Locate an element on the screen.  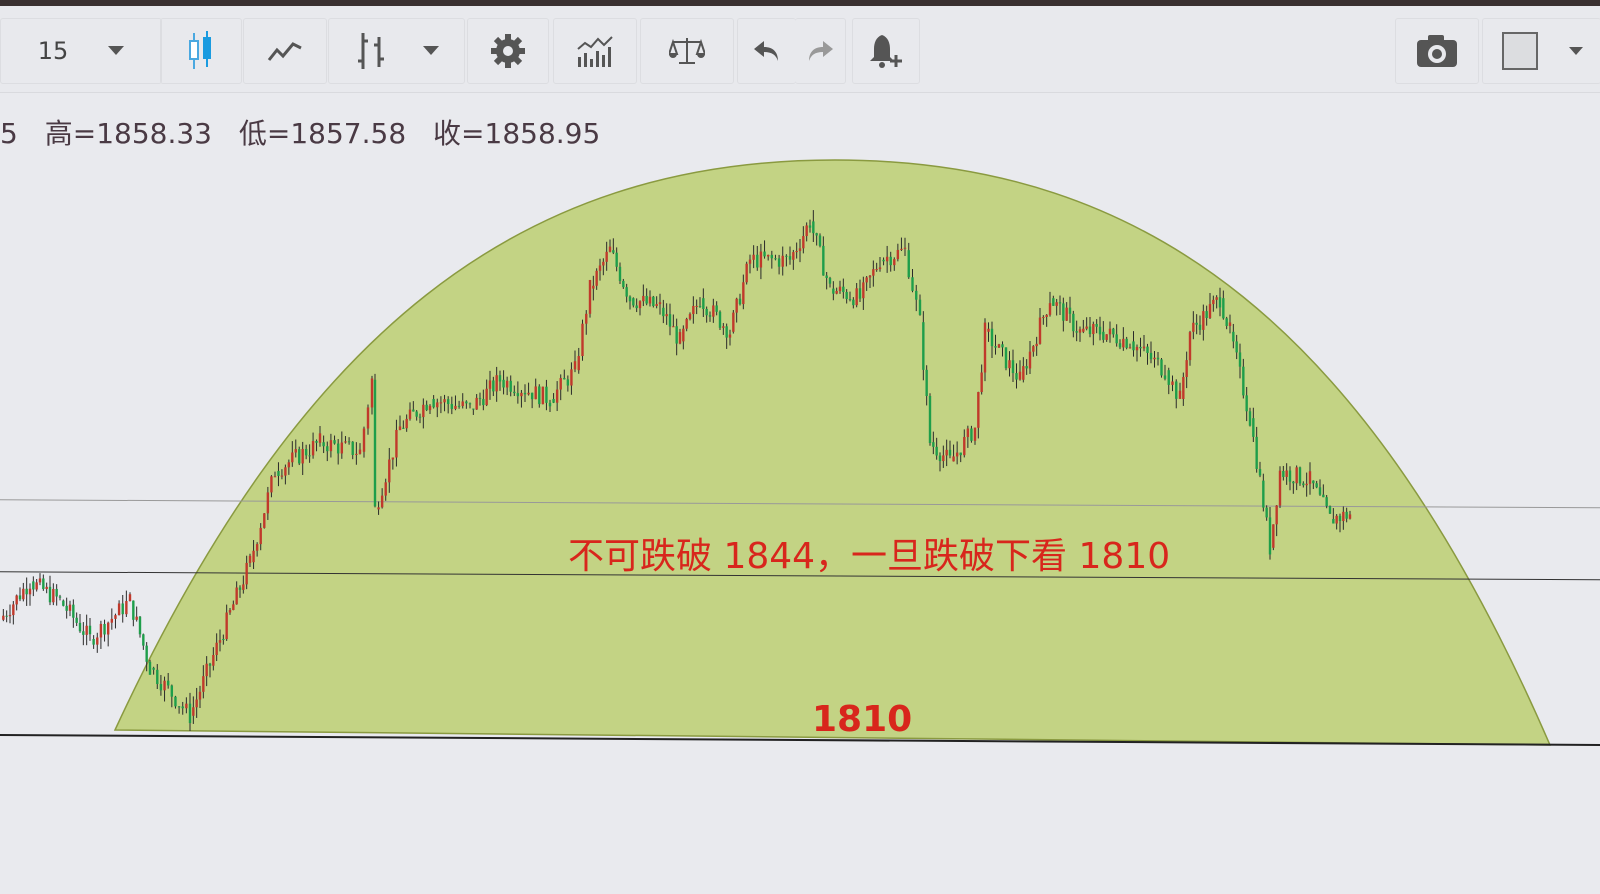
settings-button is located at coordinates (508, 51).